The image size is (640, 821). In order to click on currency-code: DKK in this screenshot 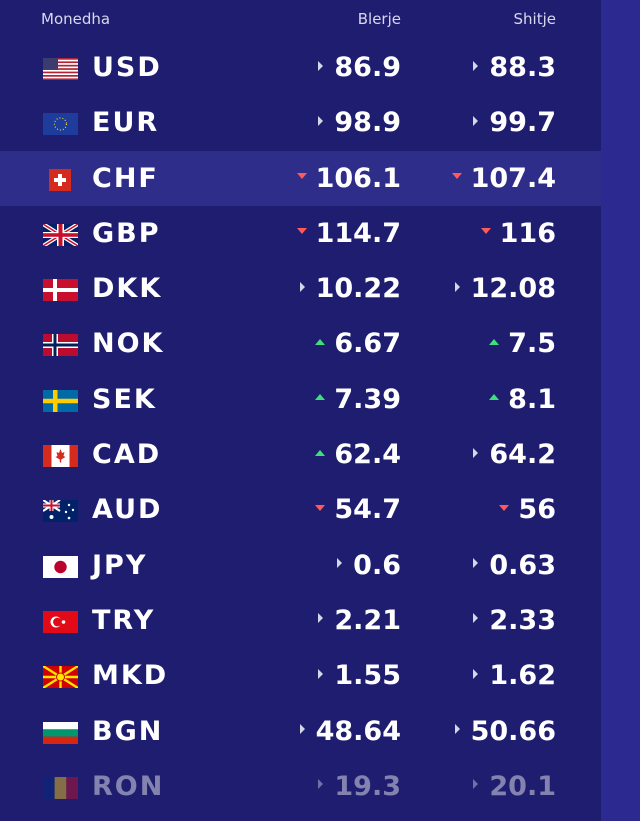, I will do `click(127, 289)`.